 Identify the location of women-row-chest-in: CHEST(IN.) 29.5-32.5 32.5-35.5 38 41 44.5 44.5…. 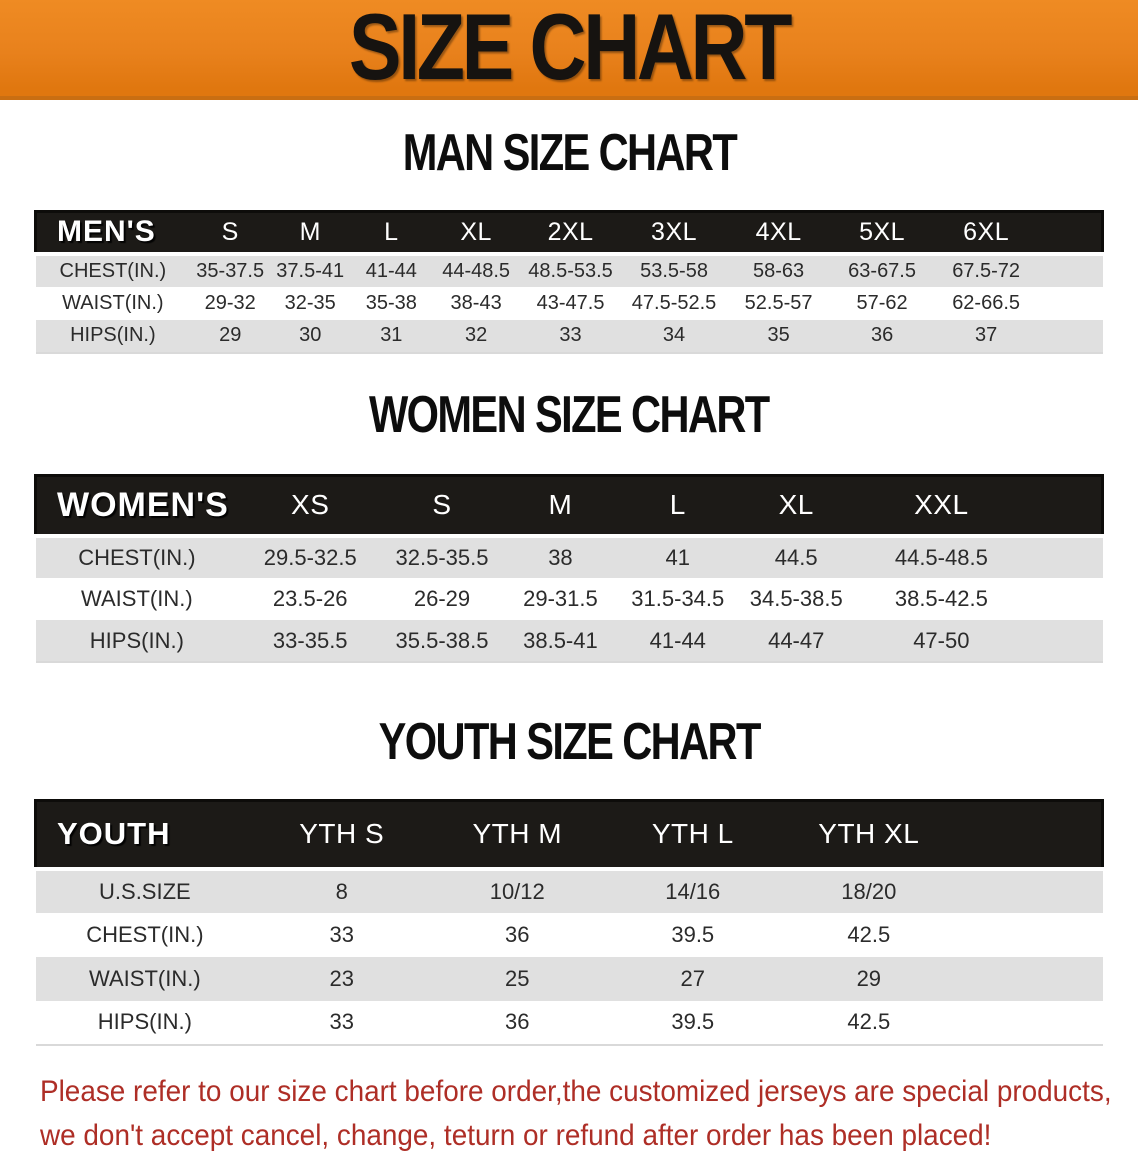
(569, 557).